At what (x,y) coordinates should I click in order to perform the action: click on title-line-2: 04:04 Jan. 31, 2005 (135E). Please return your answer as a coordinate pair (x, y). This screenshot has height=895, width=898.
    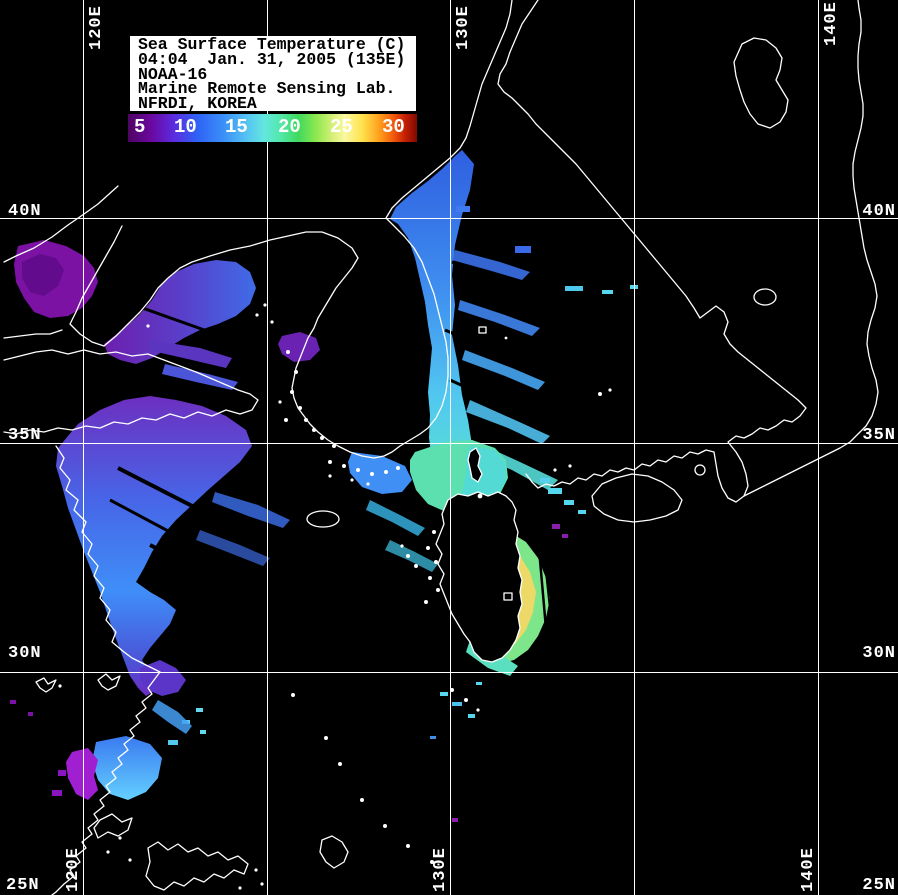
    Looking at the image, I should click on (272, 59).